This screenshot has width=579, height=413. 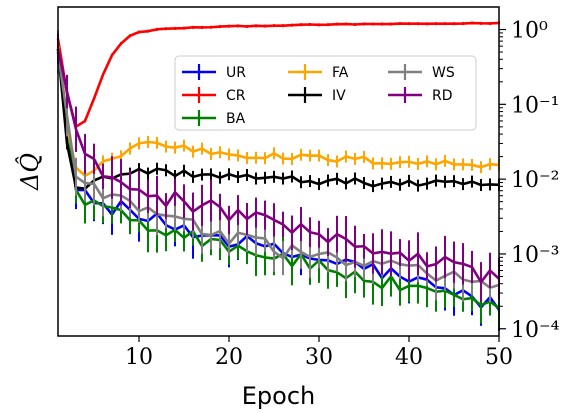 I want to click on legend-item-cr: CR, so click(x=214, y=95).